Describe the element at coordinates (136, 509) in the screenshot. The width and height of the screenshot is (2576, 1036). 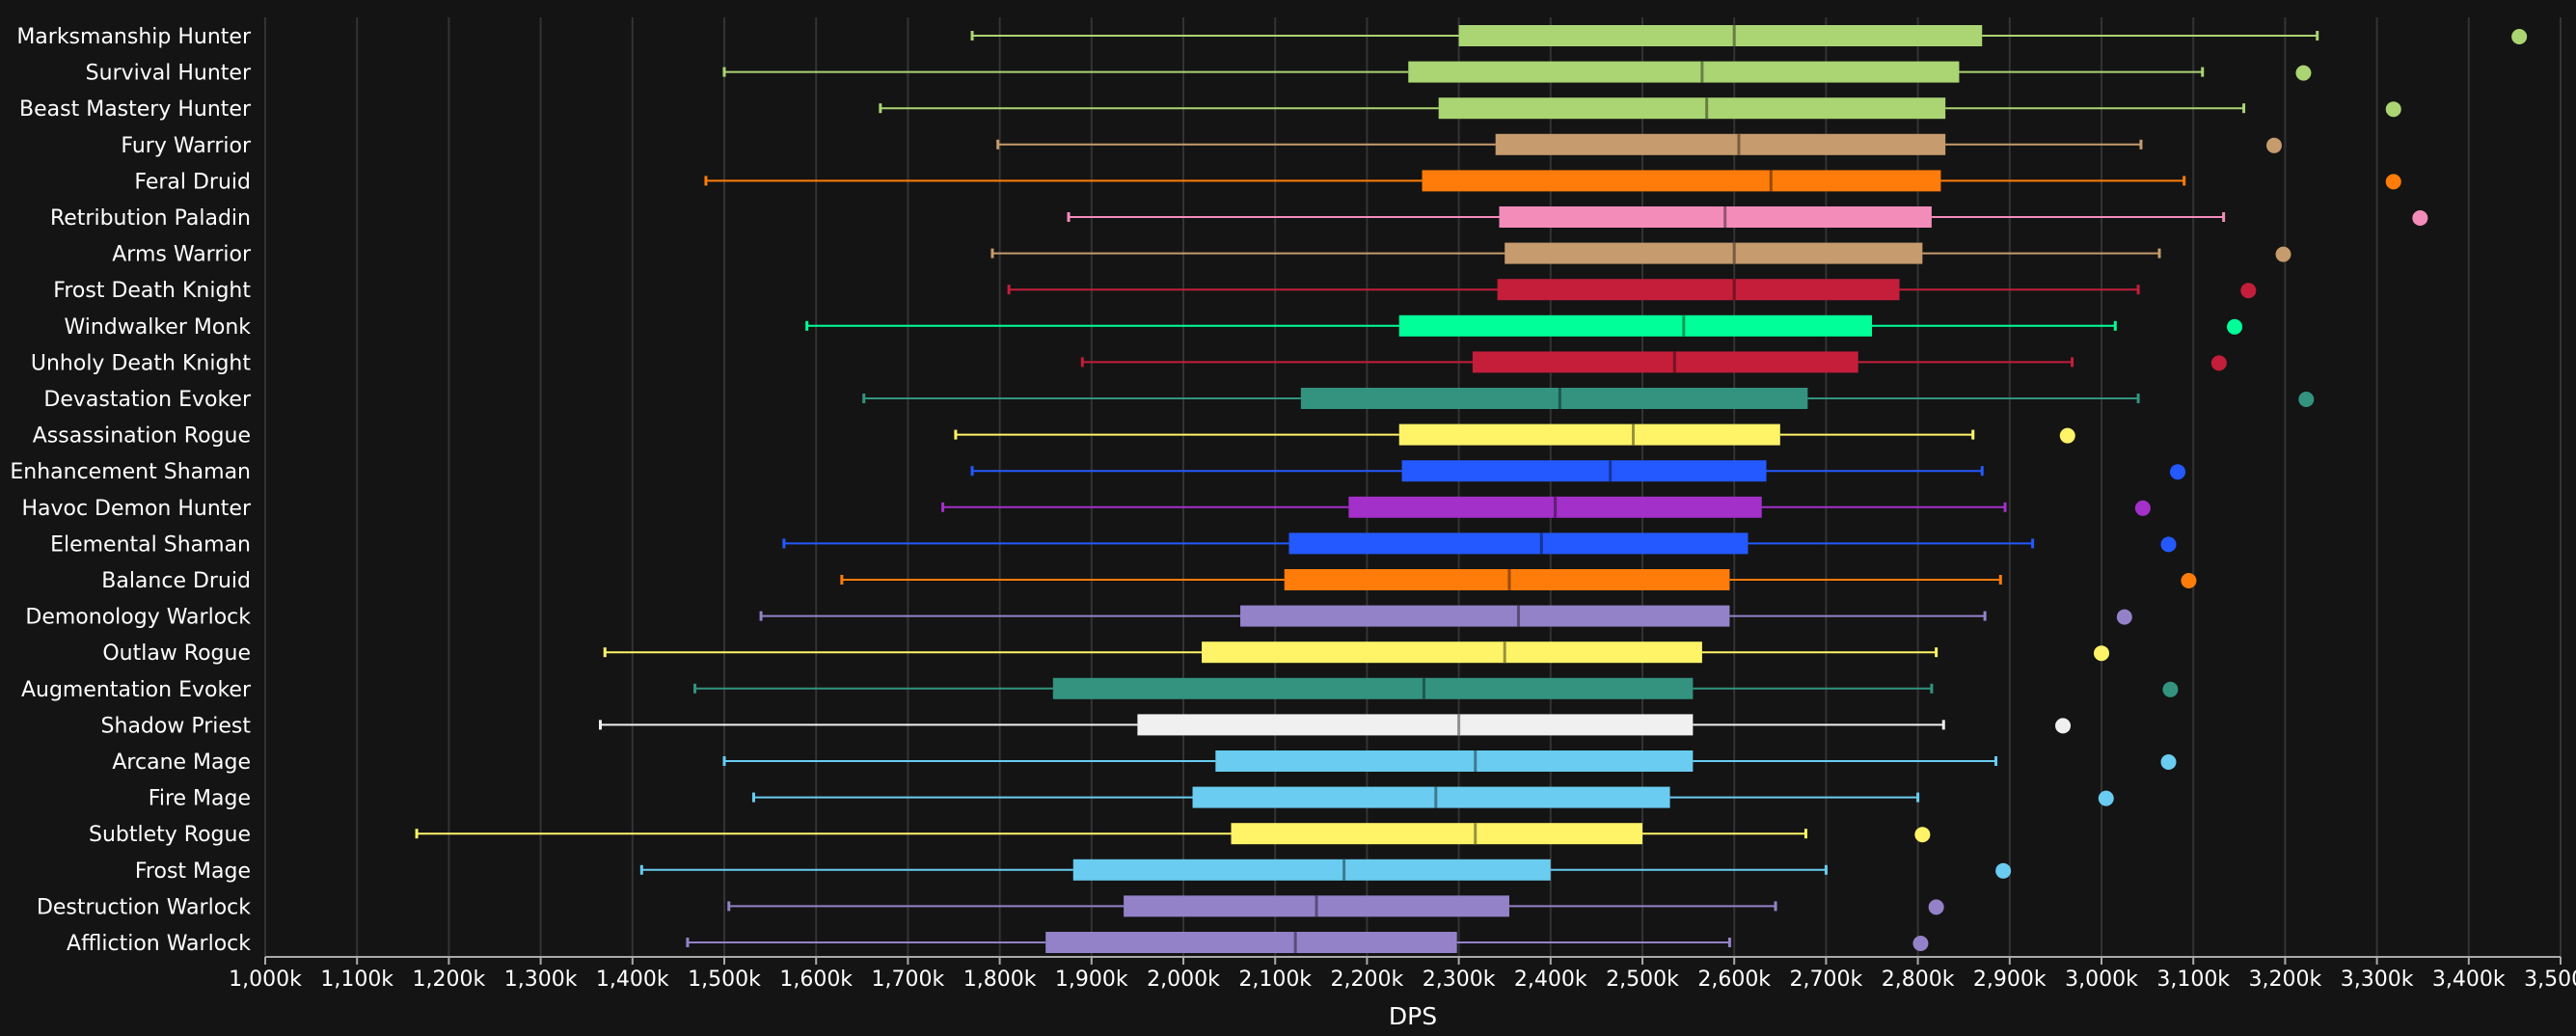
I see `category-label: Havoc Demon Hunter` at that location.